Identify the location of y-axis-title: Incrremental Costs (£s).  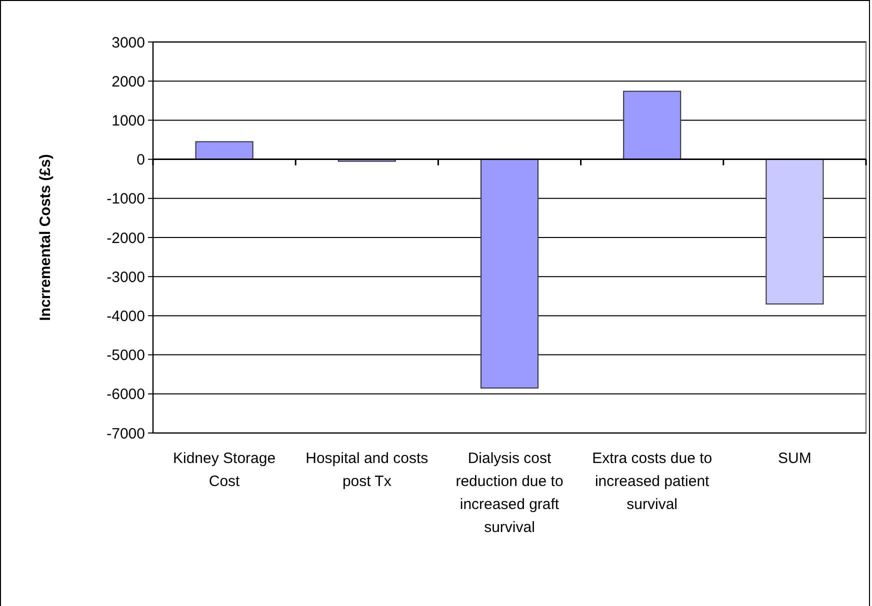
(45, 237).